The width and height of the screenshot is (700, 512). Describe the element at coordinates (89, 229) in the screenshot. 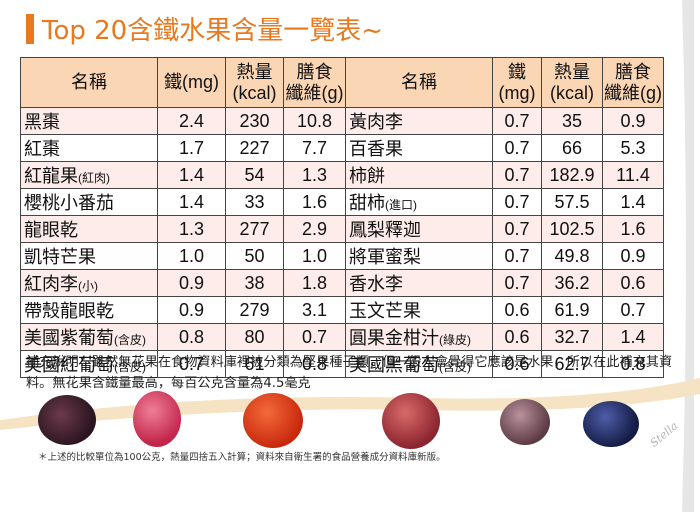

I see `left-fruit-name: 龍眼乾` at that location.